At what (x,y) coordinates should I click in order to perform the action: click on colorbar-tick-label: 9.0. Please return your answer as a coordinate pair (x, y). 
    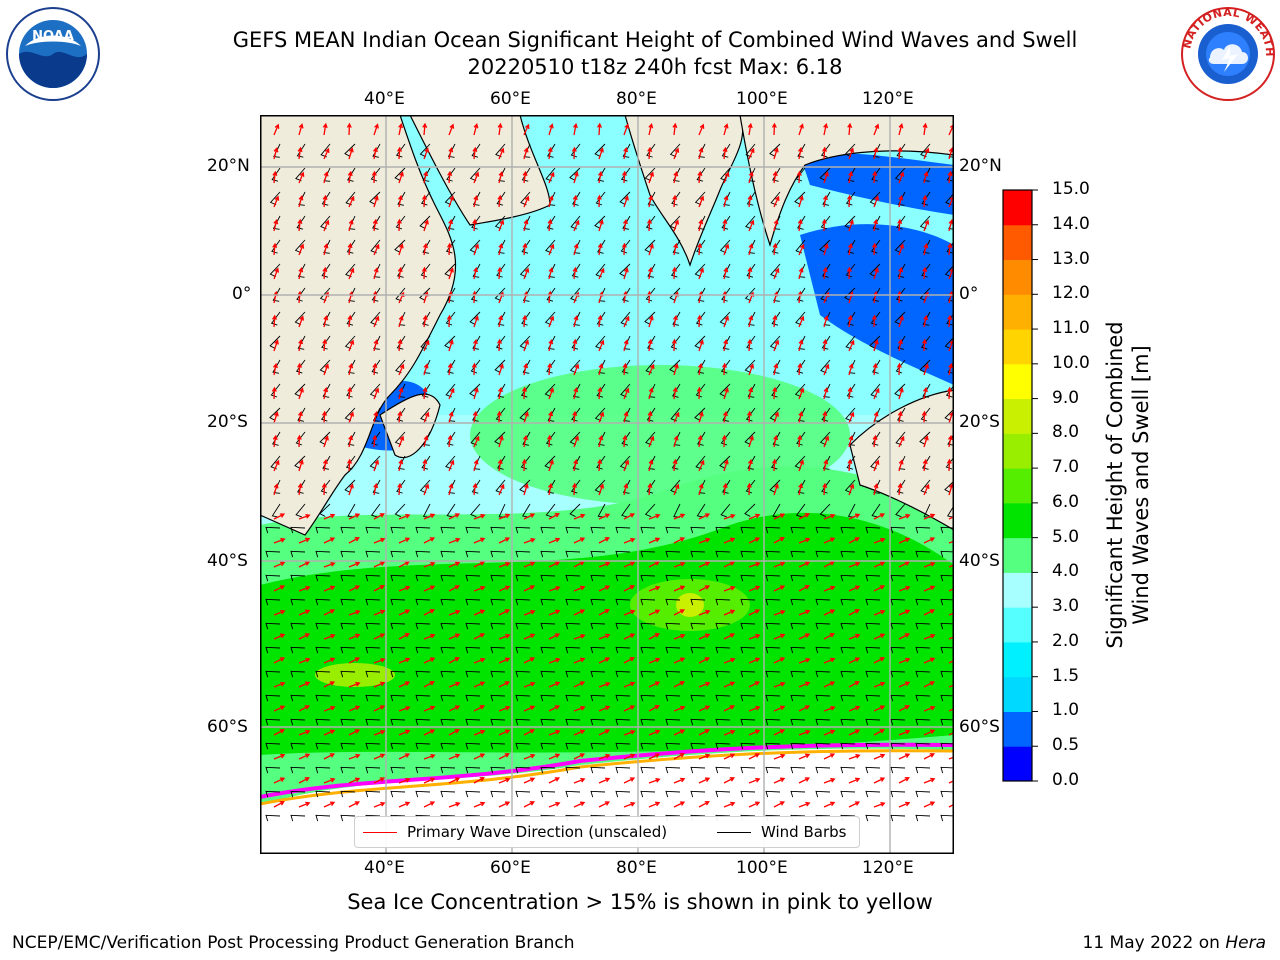
    Looking at the image, I should click on (1066, 397).